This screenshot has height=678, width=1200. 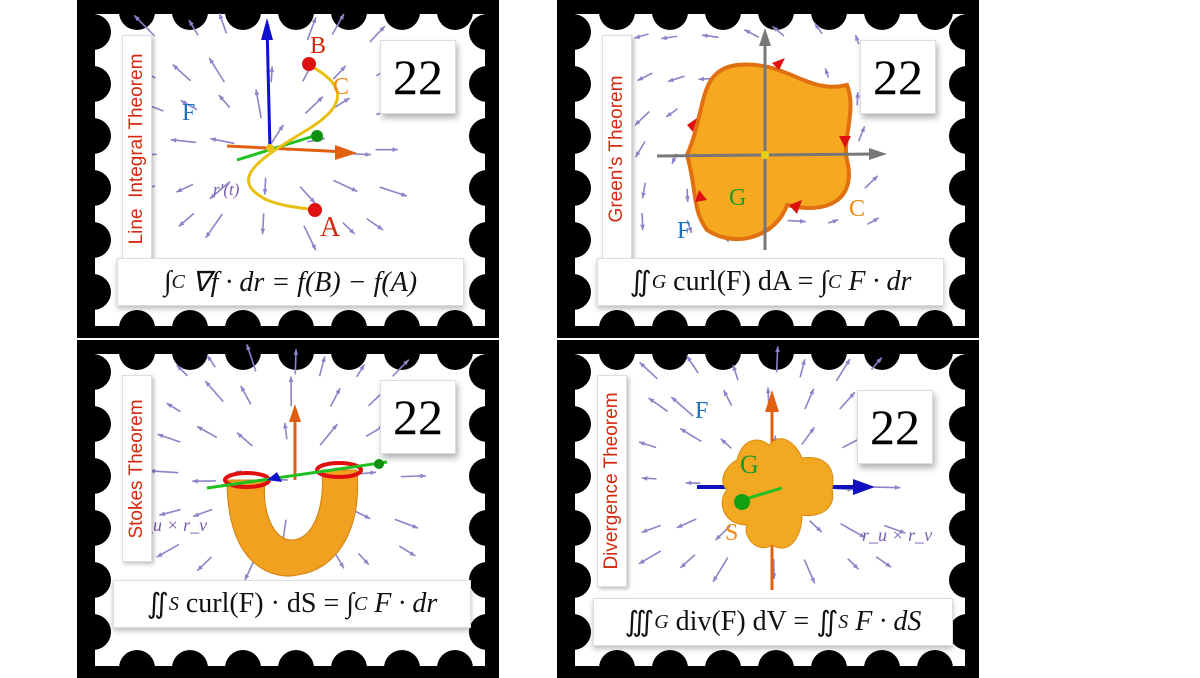 I want to click on title-box: Line Integral Theorem, so click(x=137, y=148).